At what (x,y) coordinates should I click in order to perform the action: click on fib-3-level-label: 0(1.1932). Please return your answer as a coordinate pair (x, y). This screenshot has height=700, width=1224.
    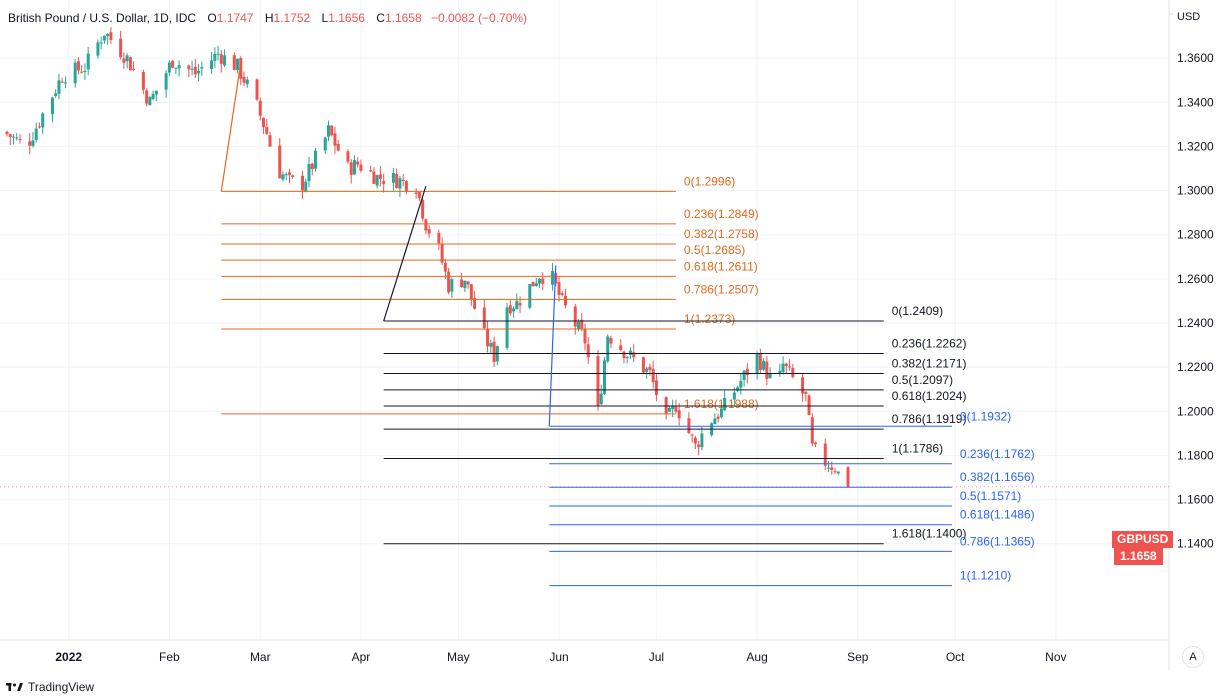
    Looking at the image, I should click on (985, 416).